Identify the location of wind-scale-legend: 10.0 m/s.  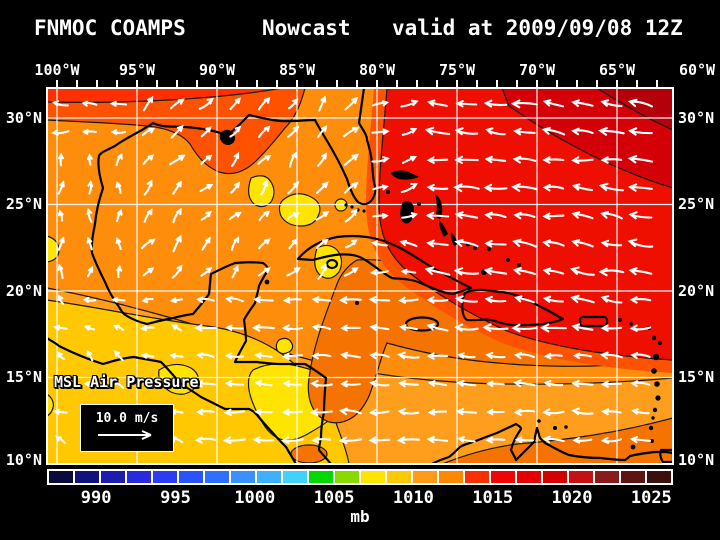
(127, 428).